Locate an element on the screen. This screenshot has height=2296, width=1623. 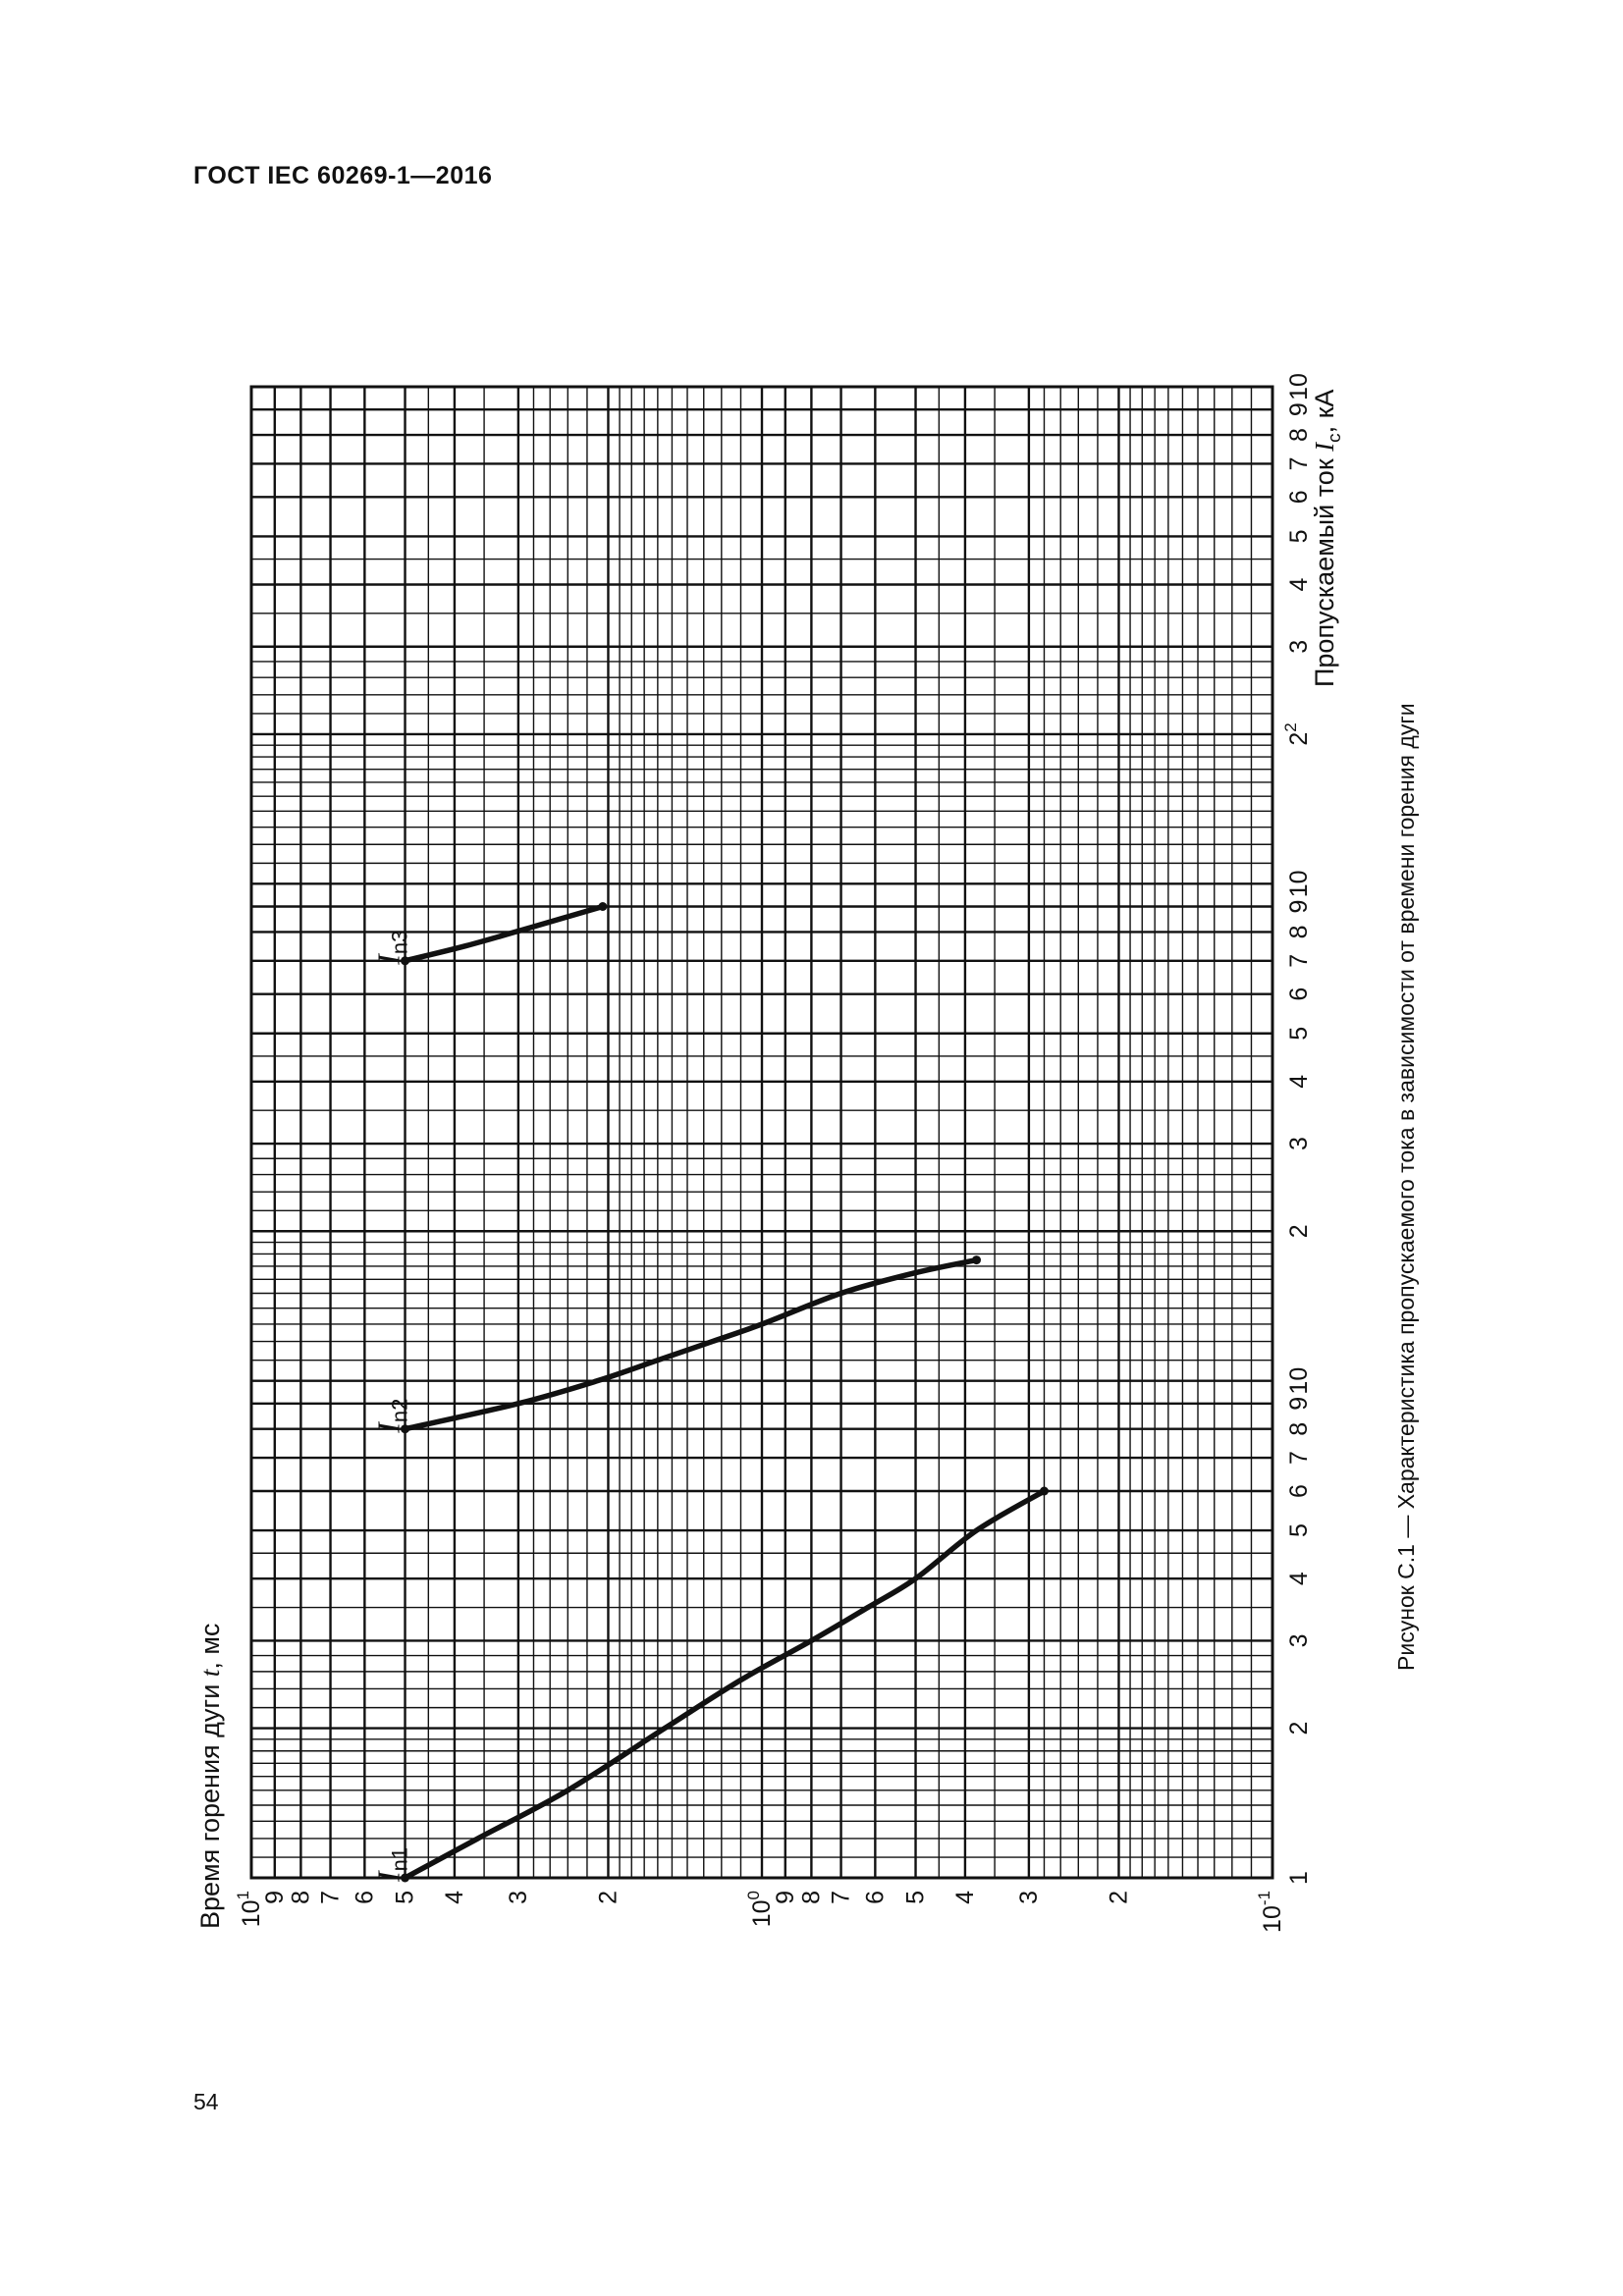
series-label-subscript: n3 is located at coordinates (400, 942).